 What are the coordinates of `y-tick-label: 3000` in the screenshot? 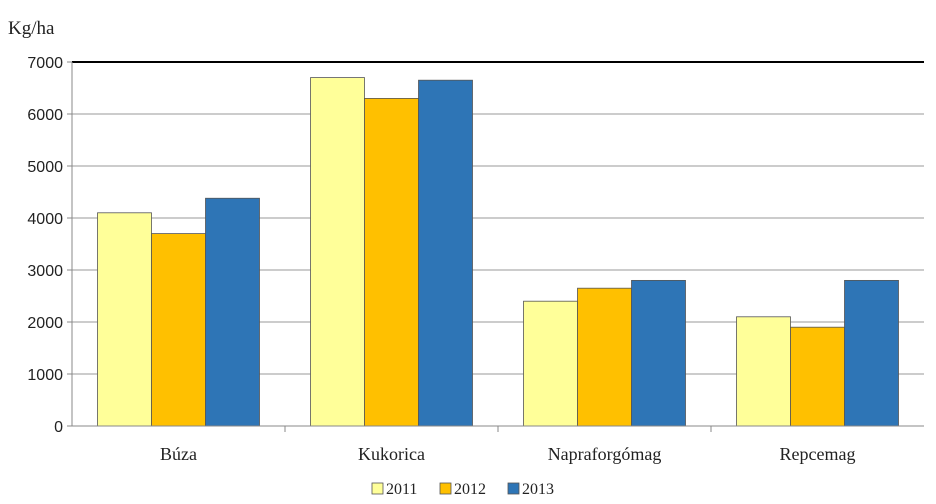 It's located at (45, 271).